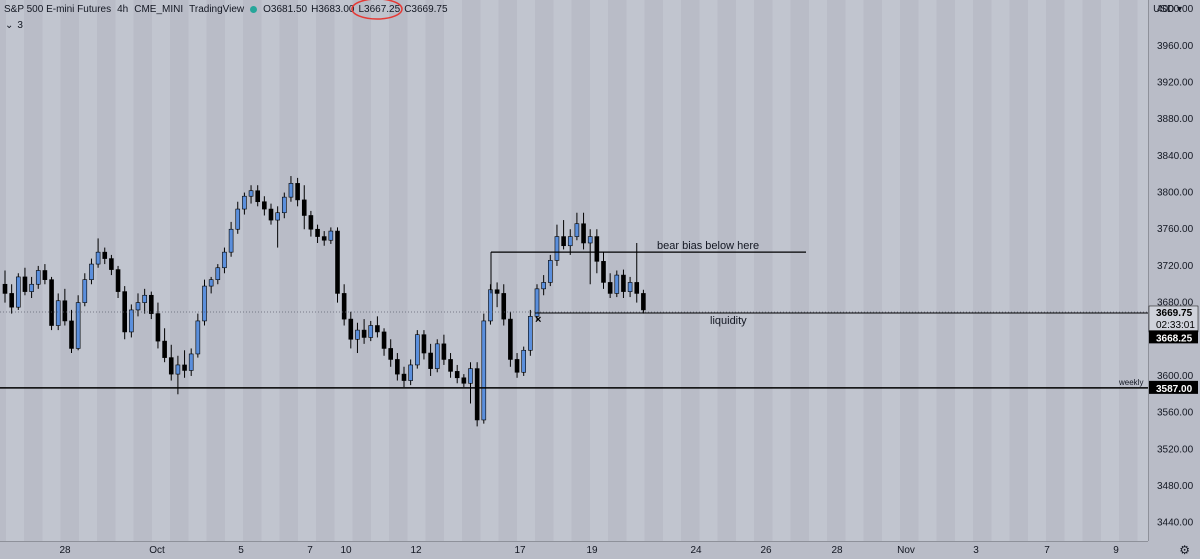 The image size is (1200, 559). What do you see at coordinates (346, 550) in the screenshot?
I see `time-tick-label: 10` at bounding box center [346, 550].